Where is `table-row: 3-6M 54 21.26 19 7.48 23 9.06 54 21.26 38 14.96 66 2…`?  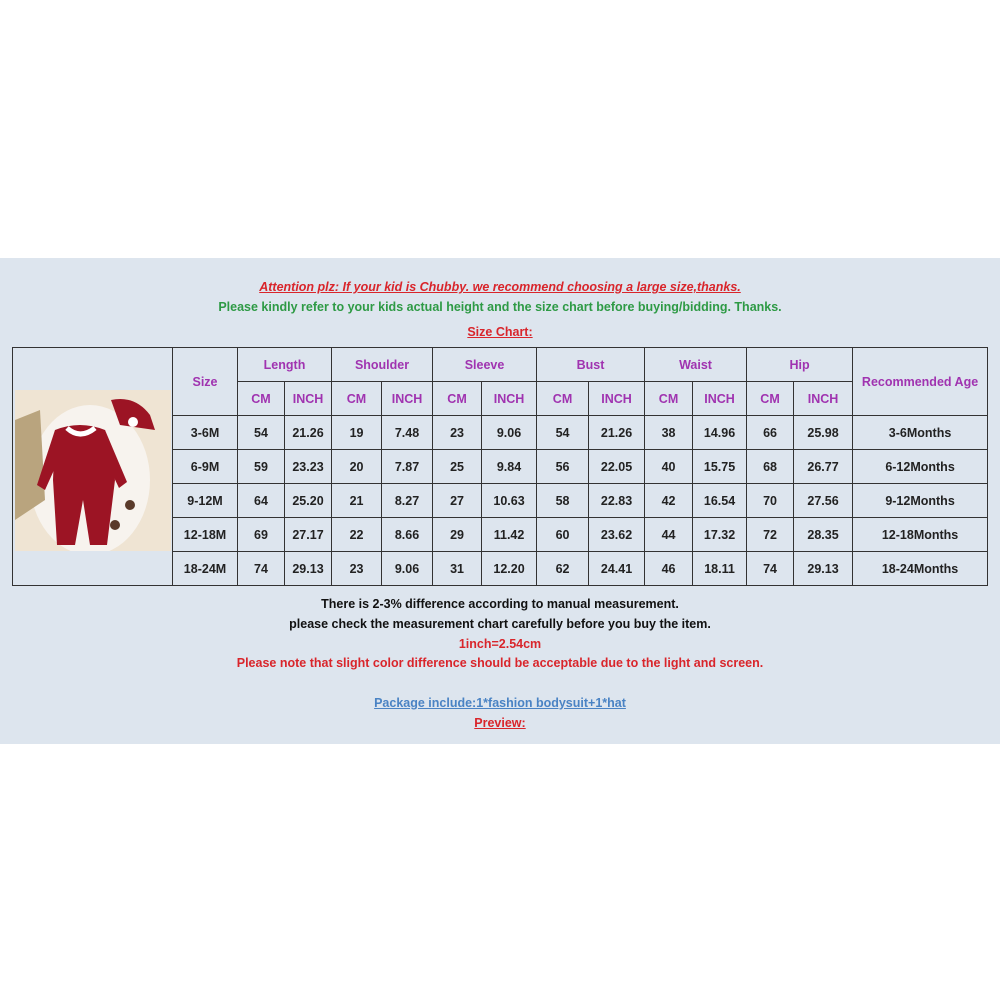 table-row: 3-6M 54 21.26 19 7.48 23 9.06 54 21.26 38 14.96 66 2… is located at coordinates (501, 432).